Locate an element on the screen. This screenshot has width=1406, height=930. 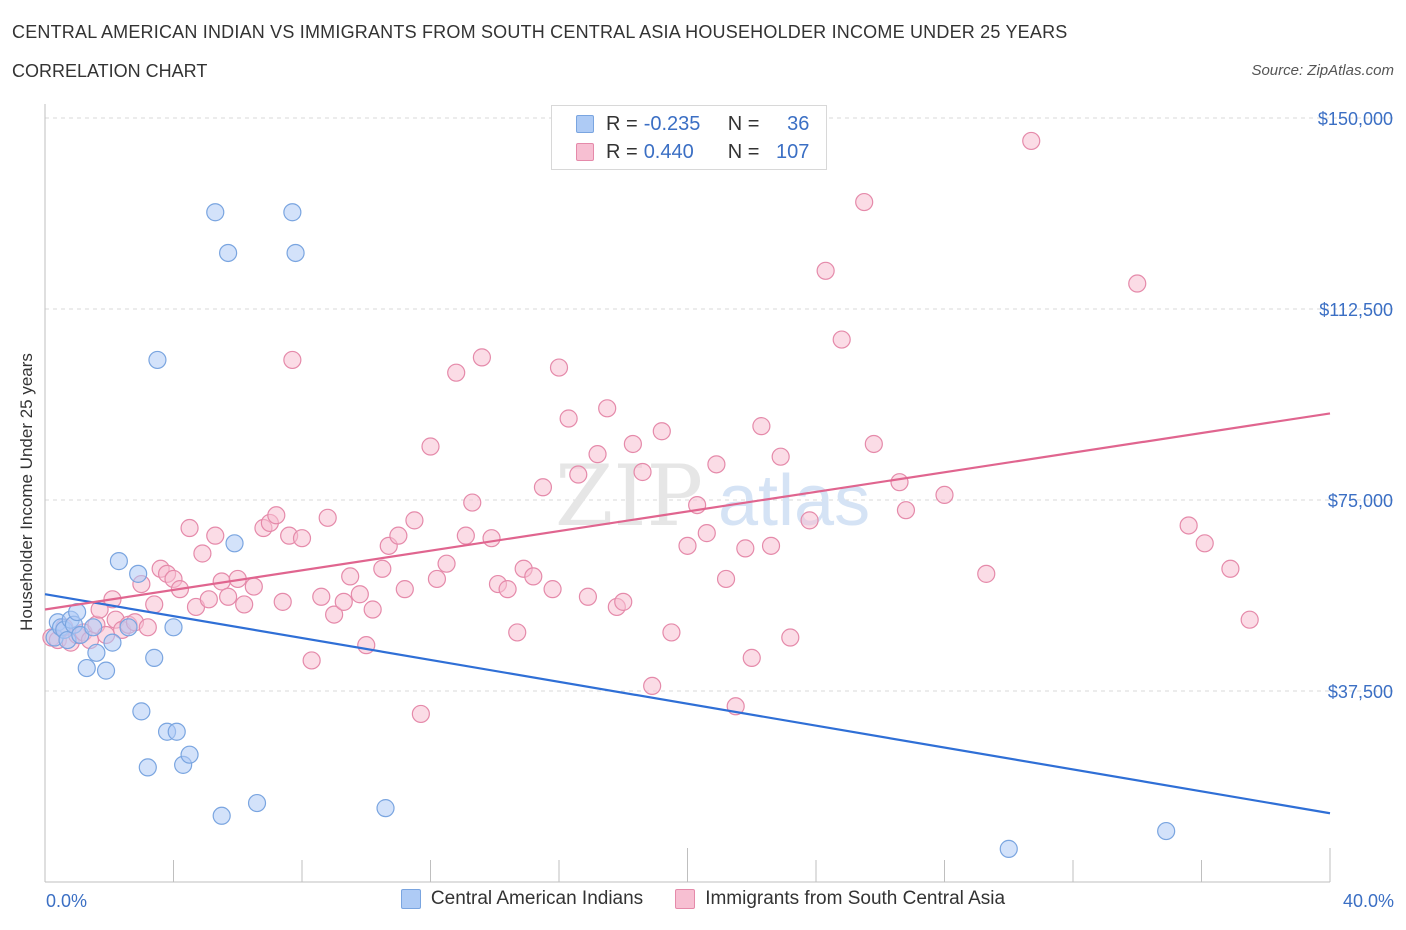
n-value: 36 is located at coordinates (798, 123).